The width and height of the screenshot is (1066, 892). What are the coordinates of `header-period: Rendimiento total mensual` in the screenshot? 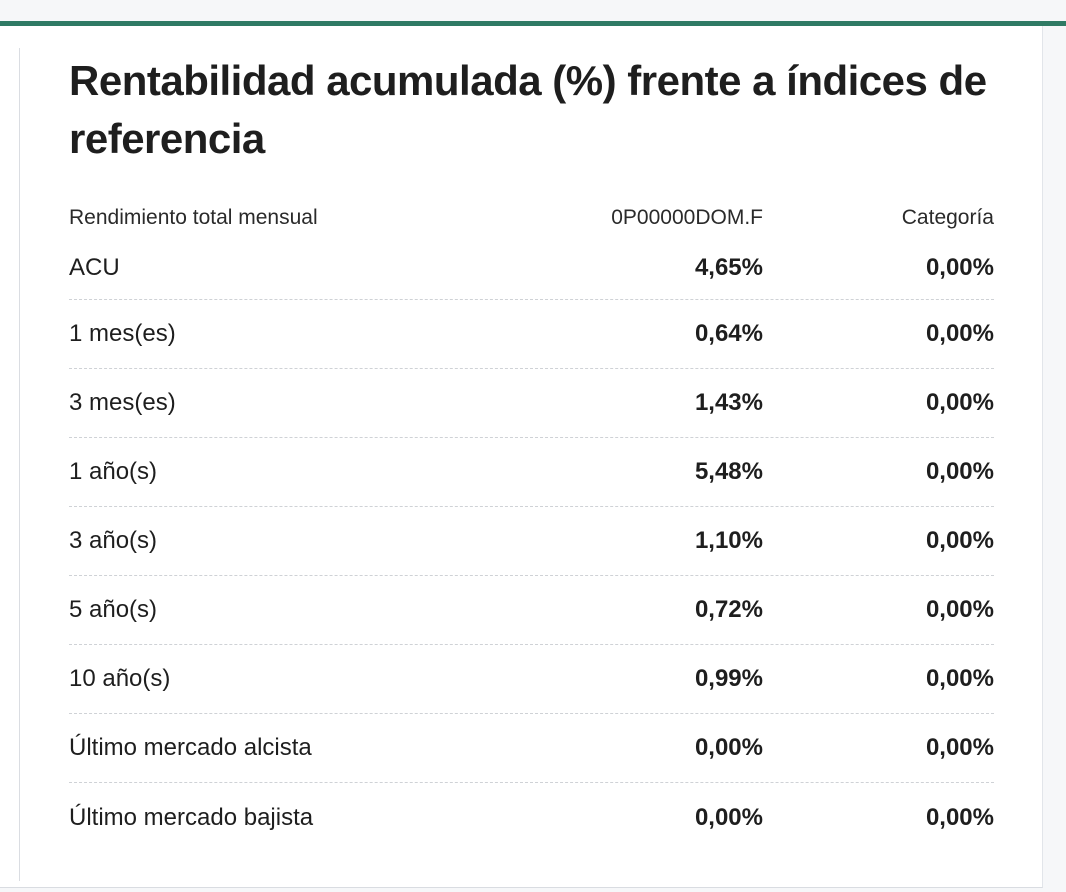 It's located at (193, 217).